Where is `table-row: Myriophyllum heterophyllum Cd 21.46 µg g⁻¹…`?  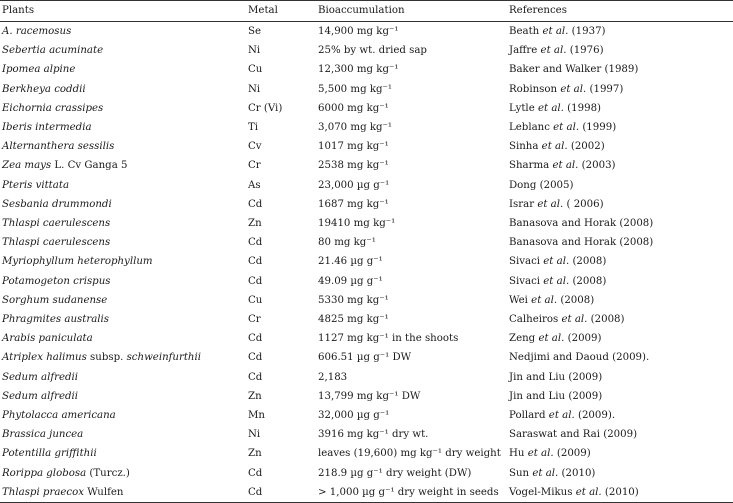 table-row: Myriophyllum heterophyllum Cd 21.46 µg g⁻¹… is located at coordinates (366, 261).